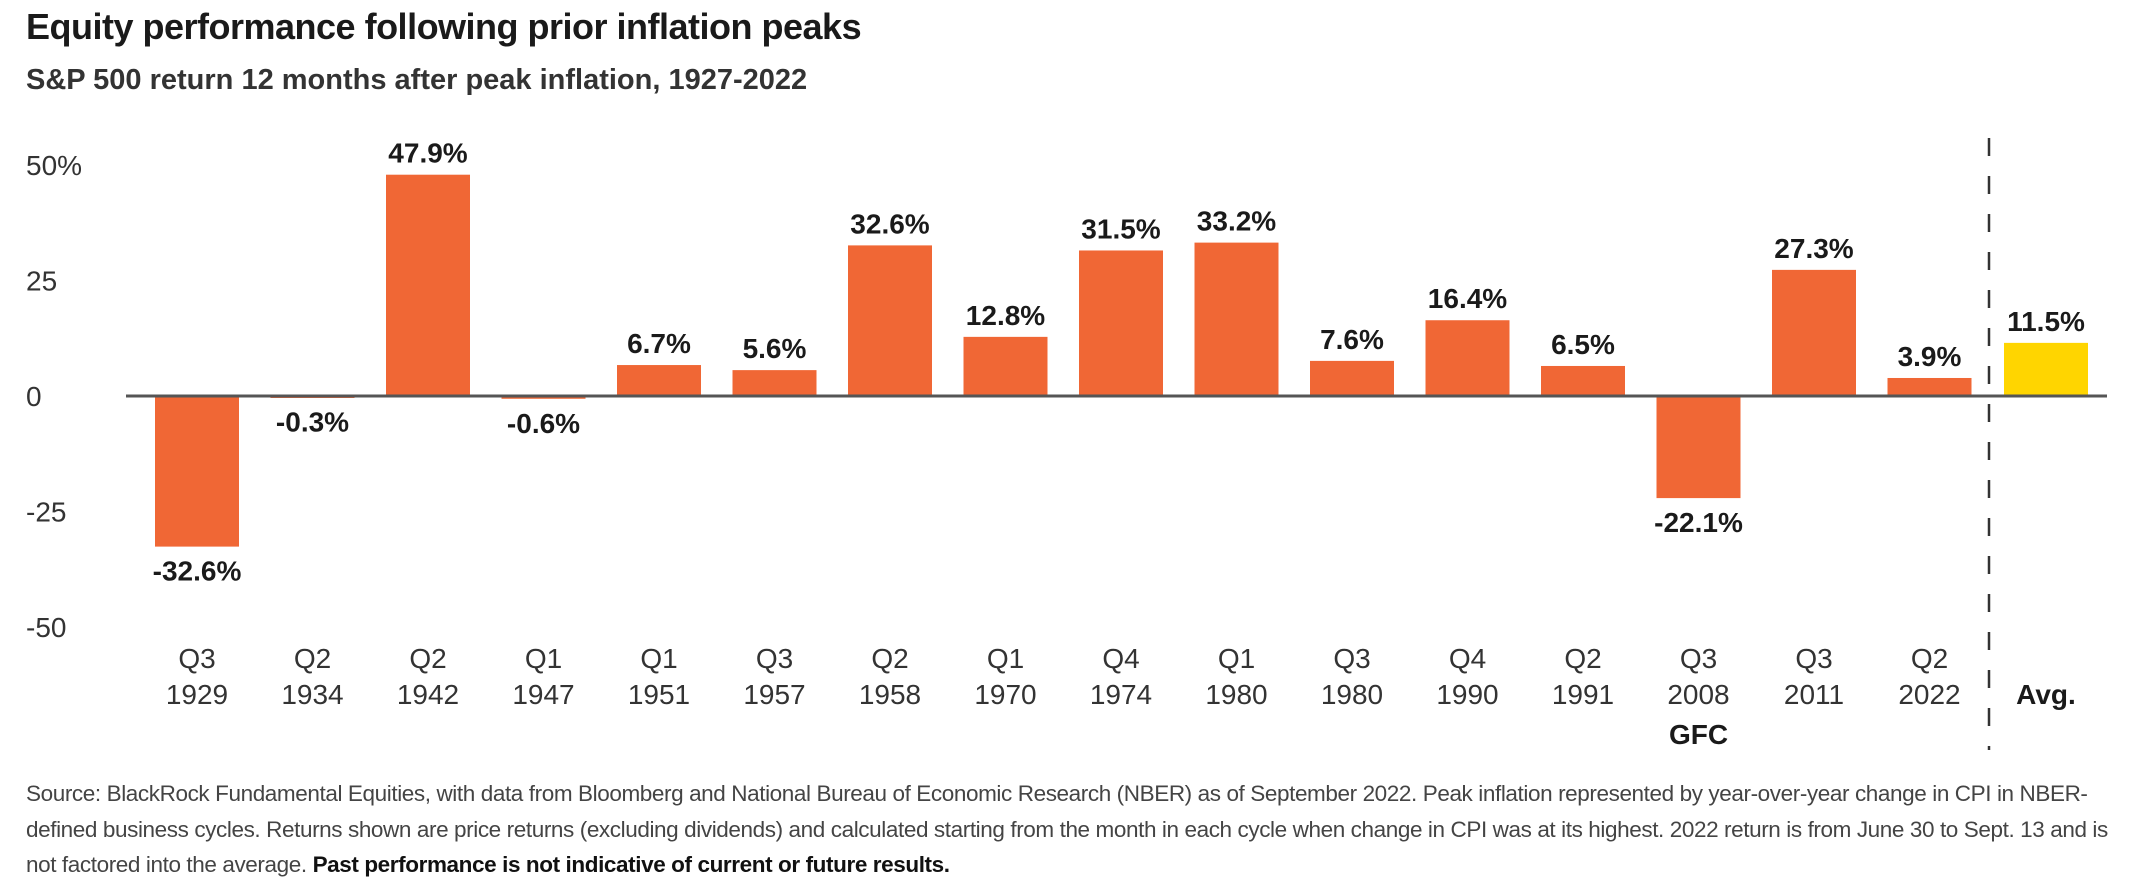 Image resolution: width=2148 pixels, height=888 pixels. What do you see at coordinates (46, 627) in the screenshot?
I see `y-tick-label: -50` at bounding box center [46, 627].